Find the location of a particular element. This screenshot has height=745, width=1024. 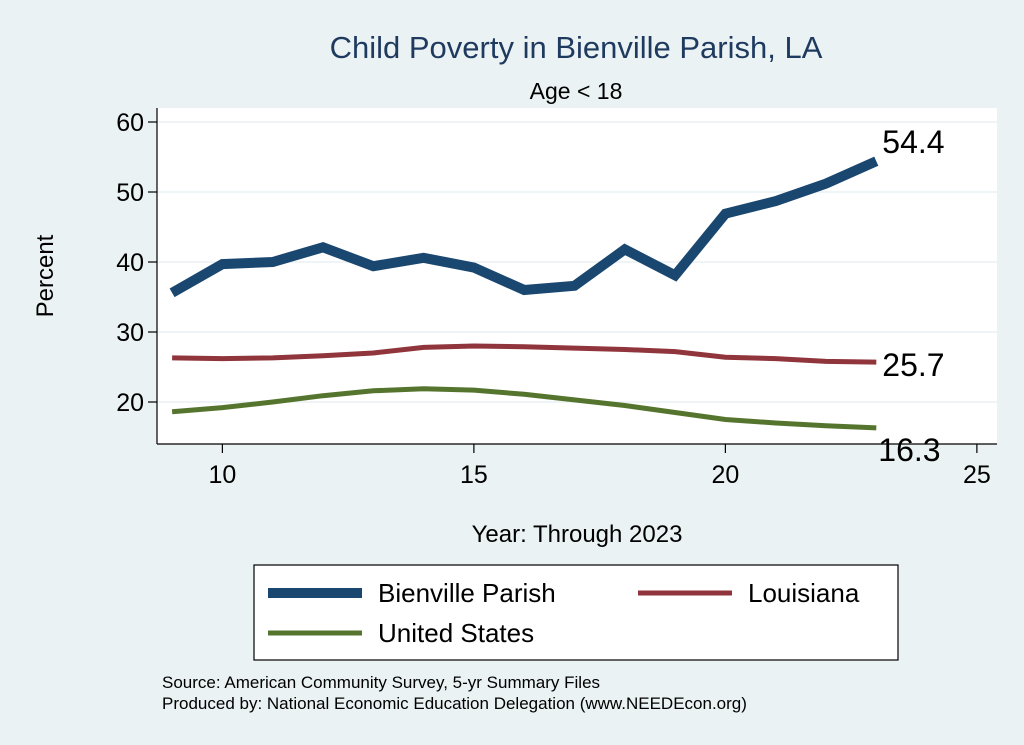

legend-label-united-states: United States is located at coordinates (456, 633).